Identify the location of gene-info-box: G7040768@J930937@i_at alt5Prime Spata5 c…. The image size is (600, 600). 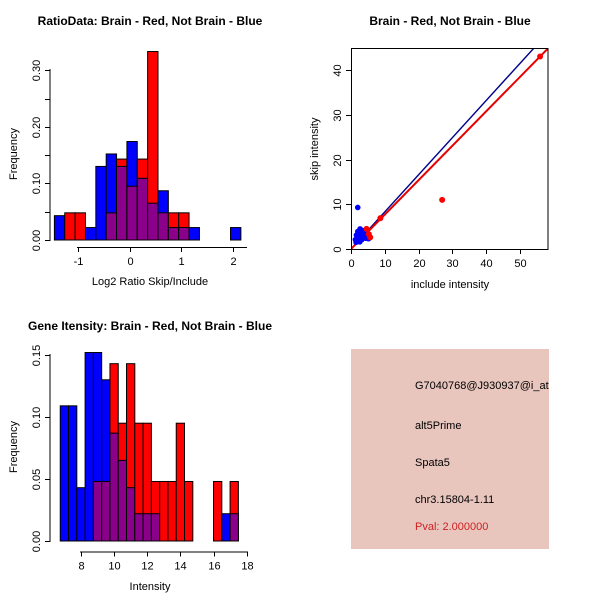
(450, 449).